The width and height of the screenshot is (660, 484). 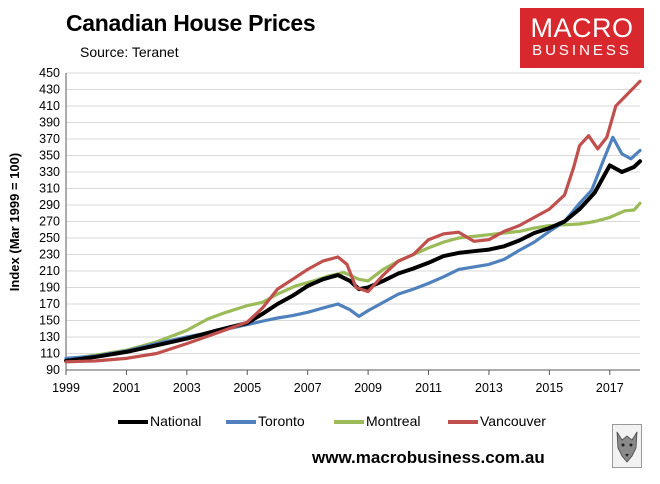 I want to click on y-tick-label-350: 350, so click(x=49, y=156).